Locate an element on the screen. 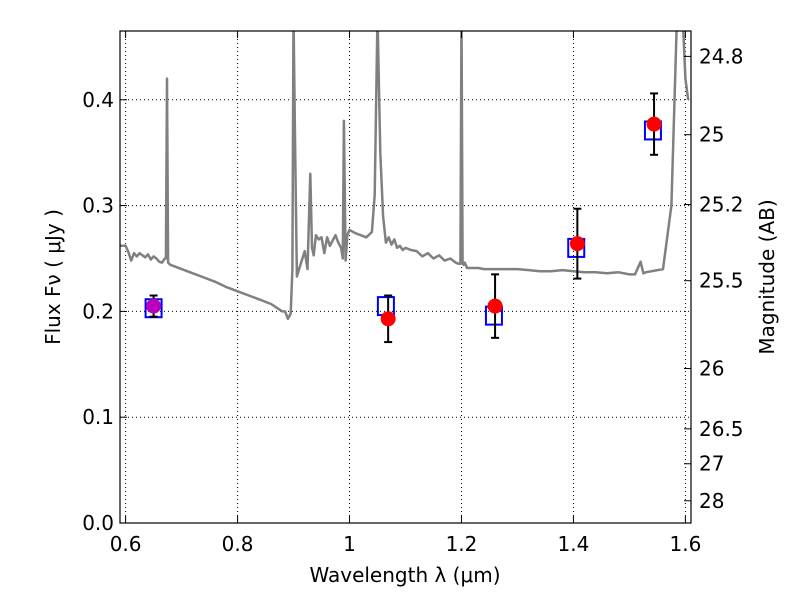  y-axis-label: Flux Fν ( μJy ) is located at coordinates (53, 277).